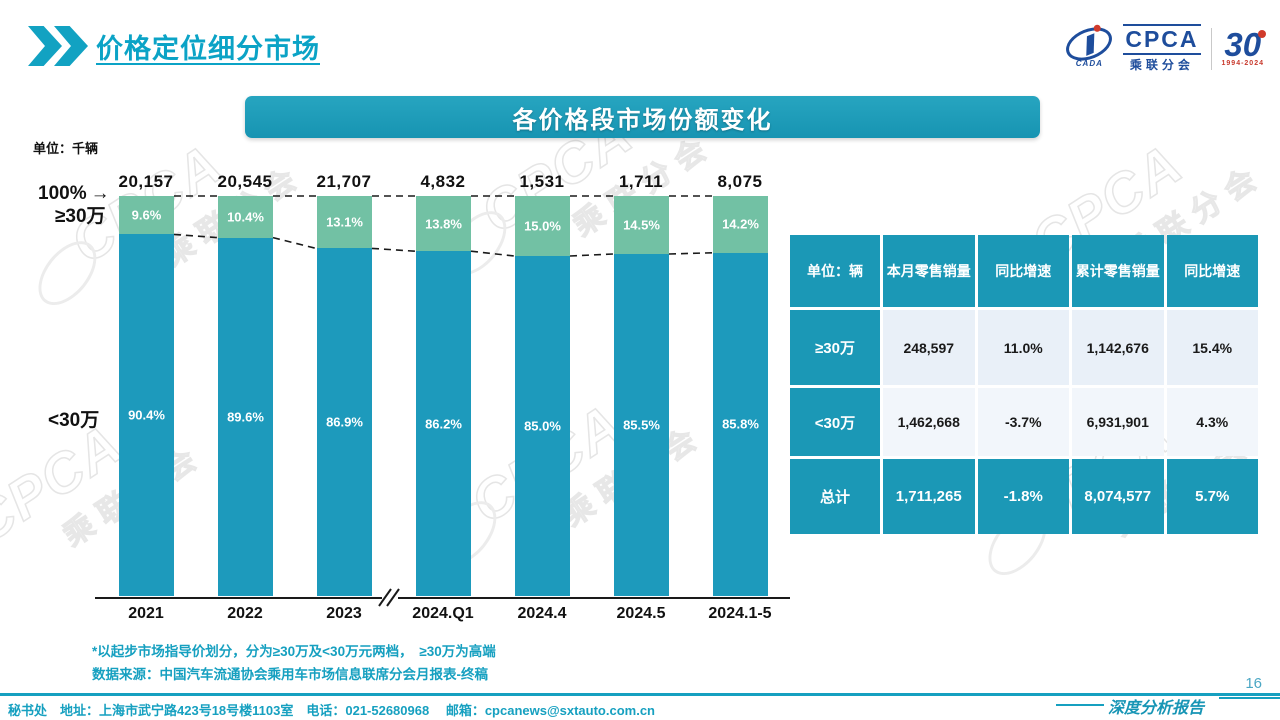 The image size is (1280, 720). I want to click on table-row-label: 总计, so click(835, 496).